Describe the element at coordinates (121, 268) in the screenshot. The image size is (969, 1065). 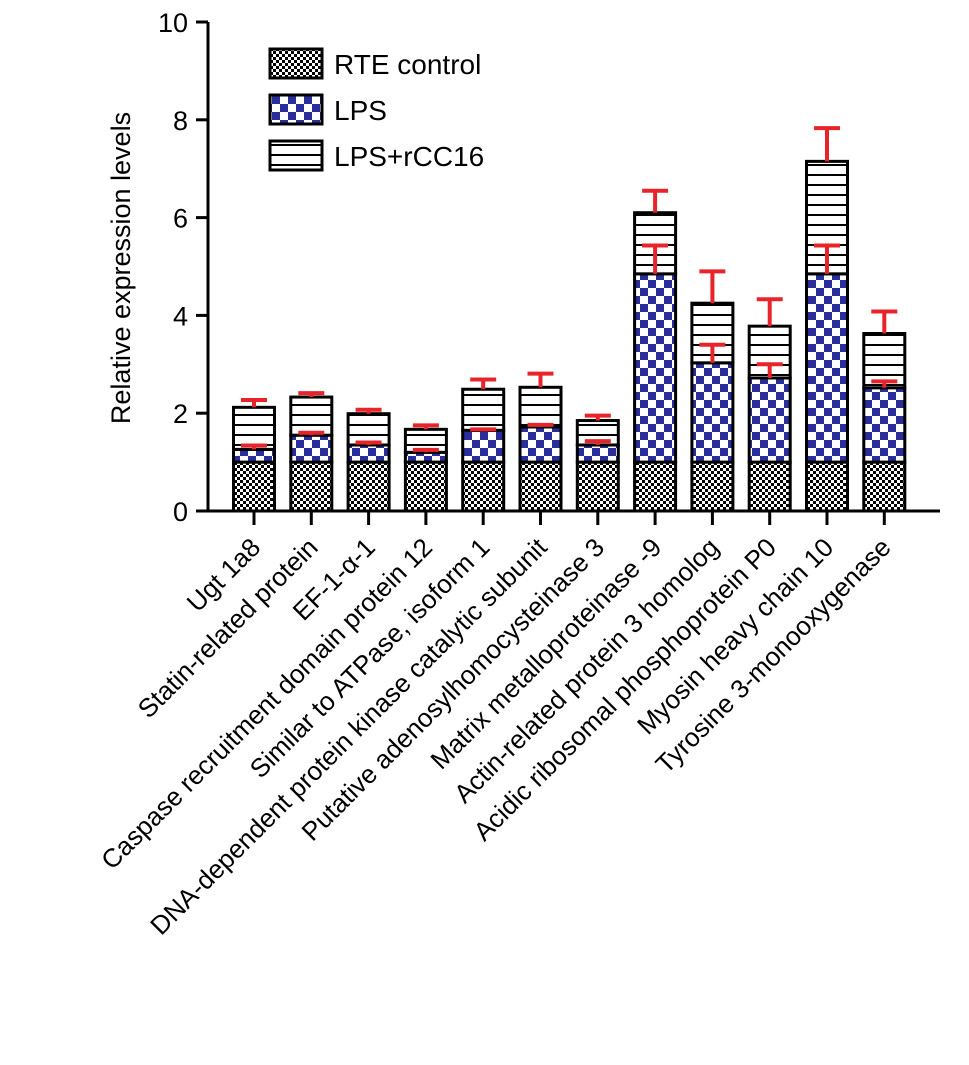
I see `y-axis-title: Relative expression levels` at that location.